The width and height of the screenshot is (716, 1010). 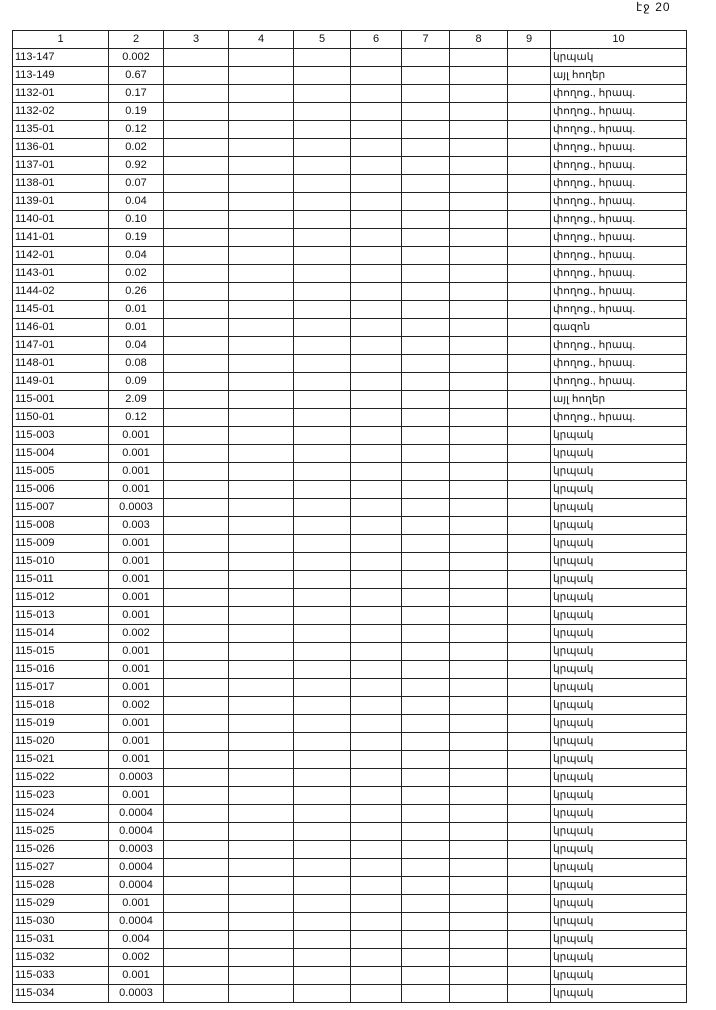 What do you see at coordinates (349, 201) in the screenshot?
I see `table-row: 1139-01 0.04 փողոց., հրապ.` at bounding box center [349, 201].